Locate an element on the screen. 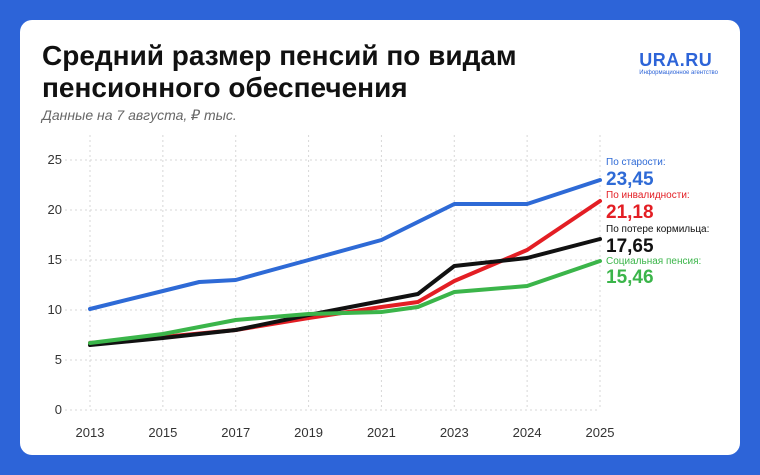 This screenshot has height=475, width=760. ura-logo: URA.RU Информационное агентство is located at coordinates (678, 63).